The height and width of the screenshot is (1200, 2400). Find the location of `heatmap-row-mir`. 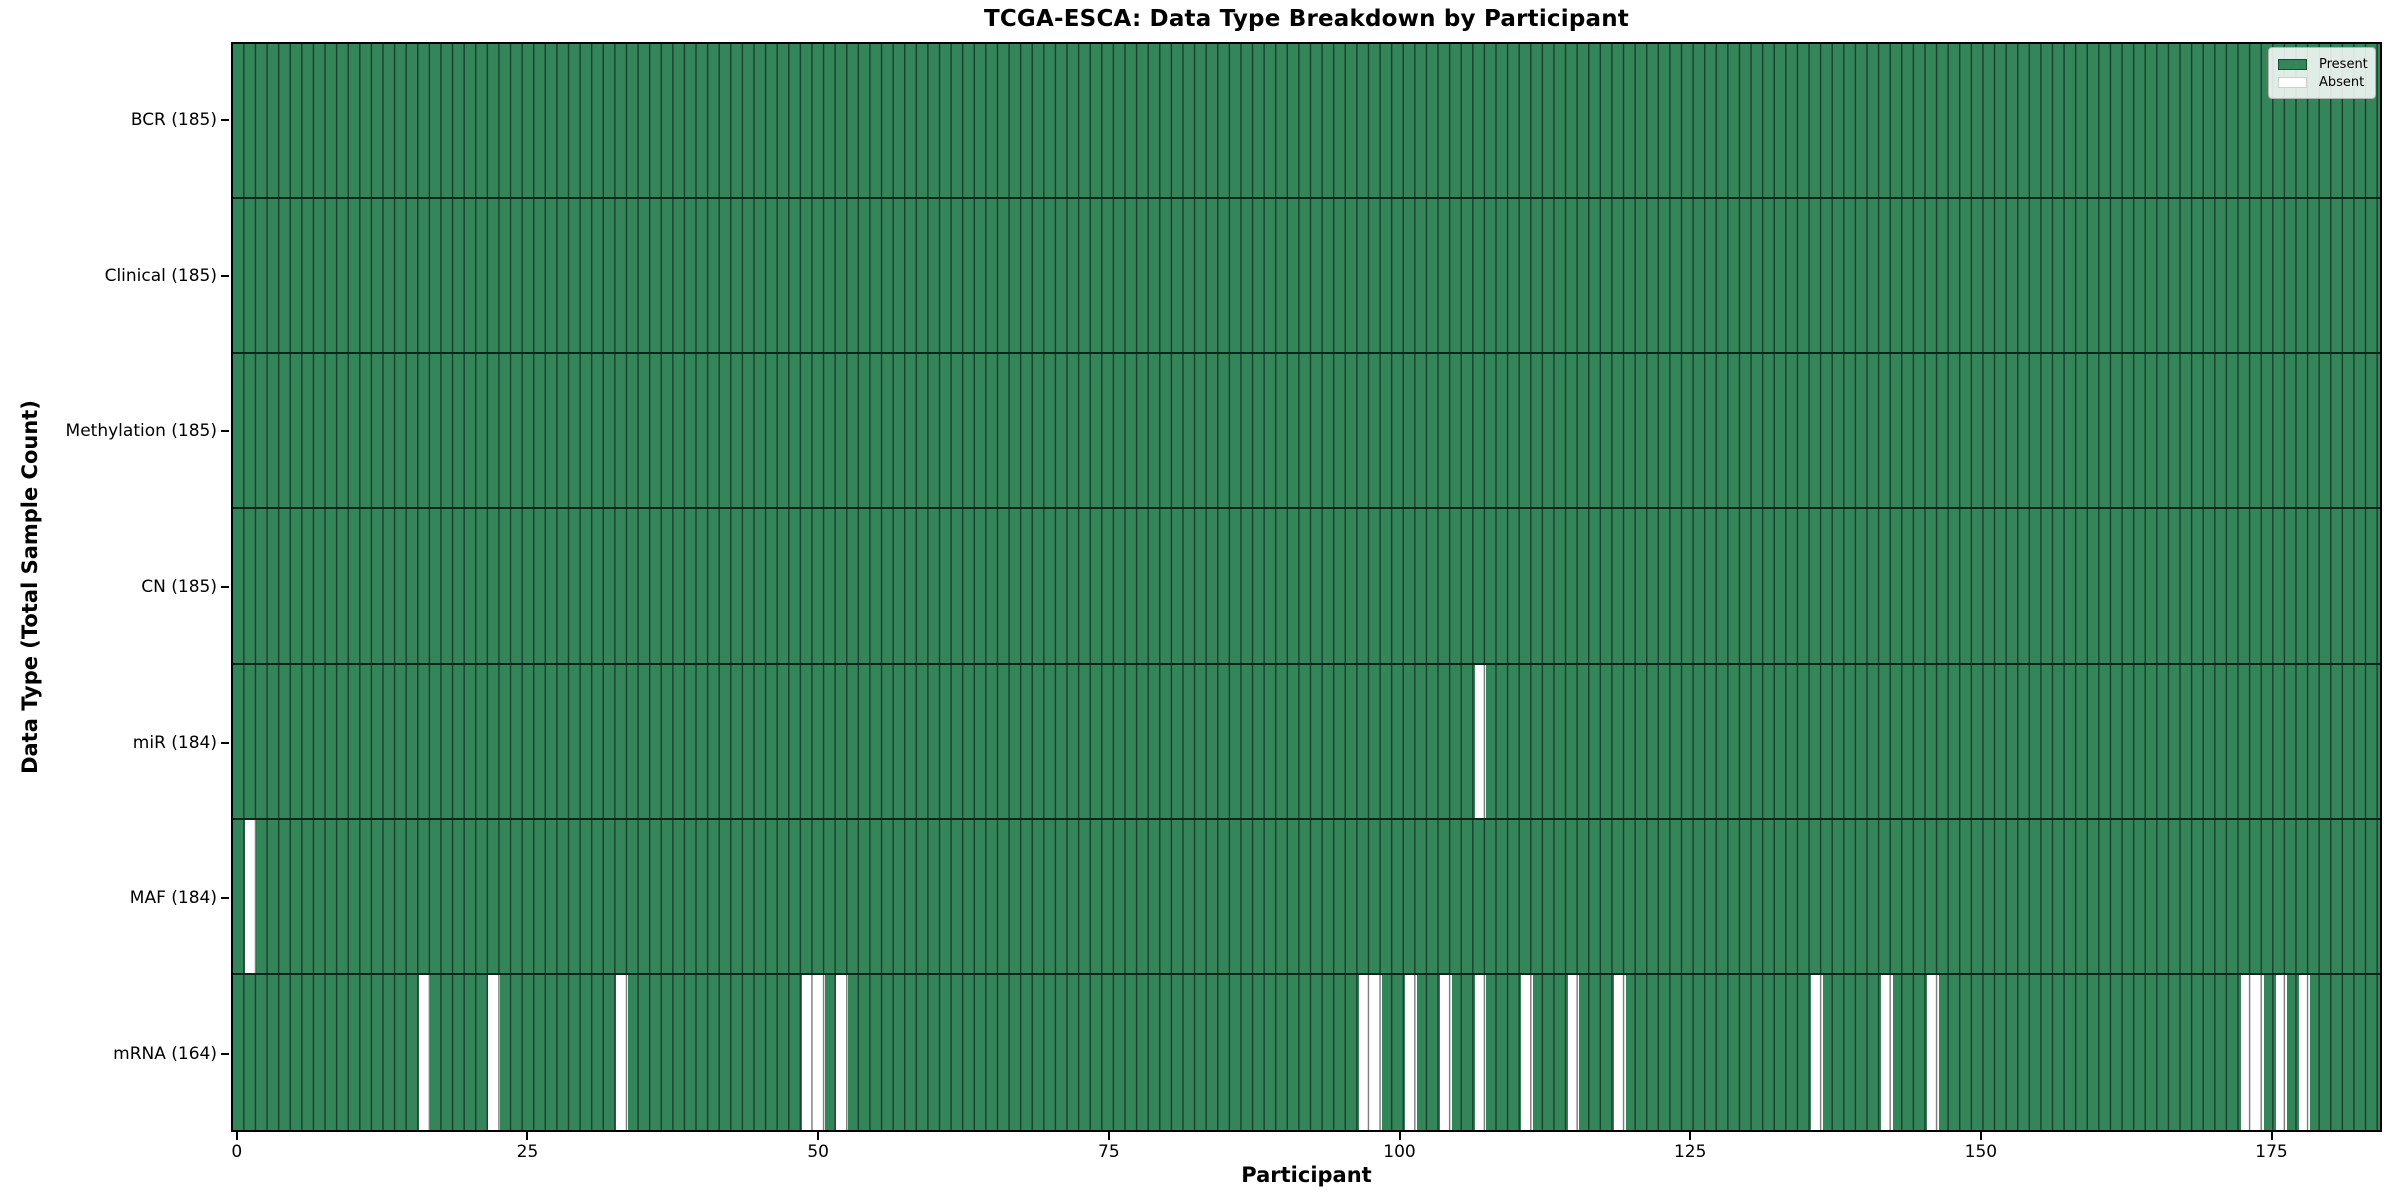

heatmap-row-mir is located at coordinates (1306, 742).